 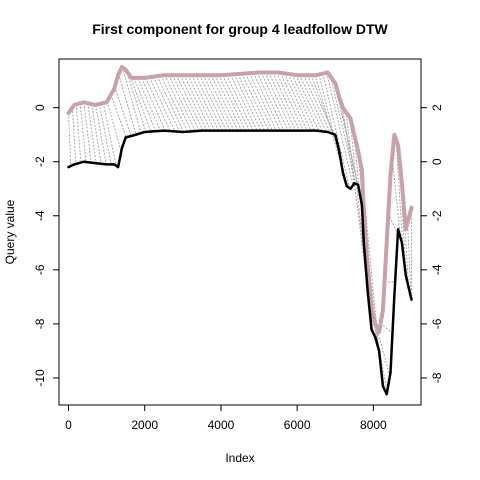 I want to click on y-left-tick-label: -4, so click(x=40, y=215).